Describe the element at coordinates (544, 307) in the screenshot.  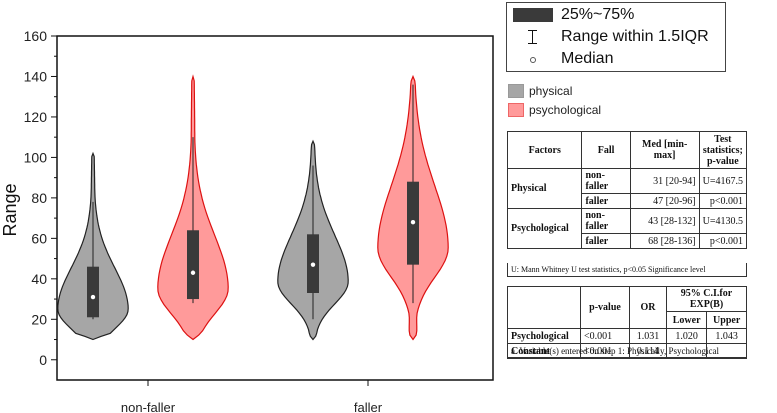
I see `table2-header-blank` at that location.